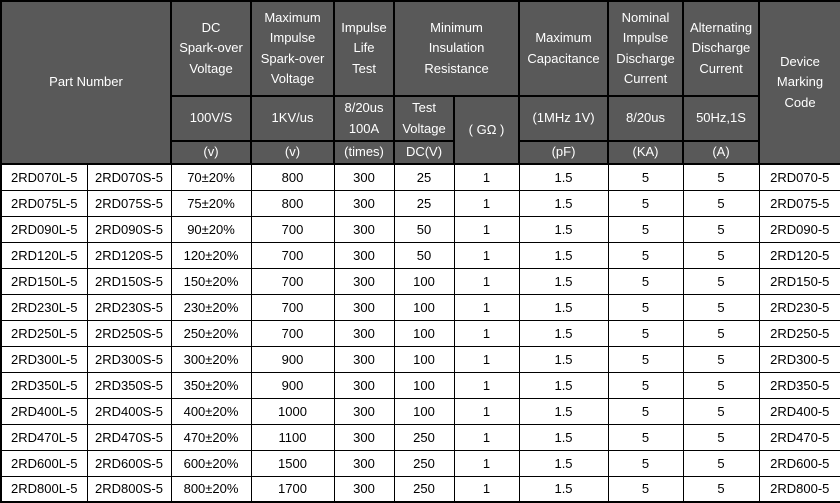 Image resolution: width=840 pixels, height=503 pixels. What do you see at coordinates (211, 118) in the screenshot?
I see `header-dc-condition: 100V/S` at bounding box center [211, 118].